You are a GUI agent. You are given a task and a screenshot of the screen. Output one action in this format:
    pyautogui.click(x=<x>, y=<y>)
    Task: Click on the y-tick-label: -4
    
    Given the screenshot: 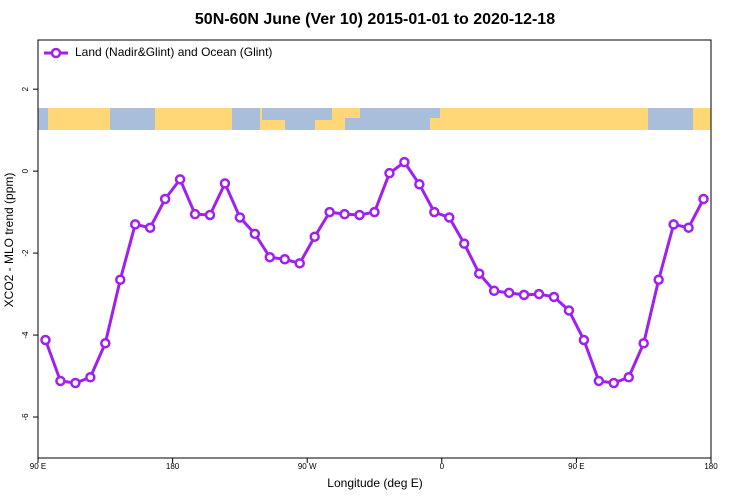 What is the action you would take?
    pyautogui.click(x=25, y=335)
    